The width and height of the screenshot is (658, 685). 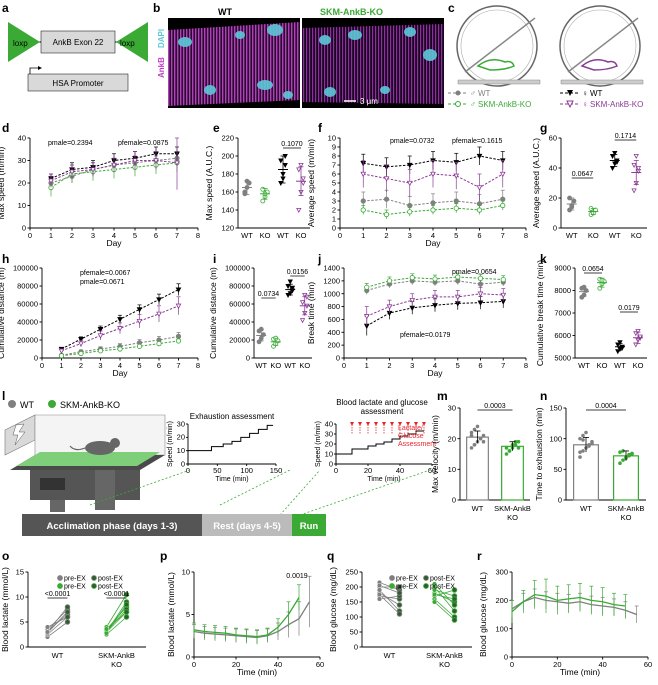 What do you see at coordinates (334, 192) in the screenshot?
I see `y-tick-label: 4` at bounding box center [334, 192].